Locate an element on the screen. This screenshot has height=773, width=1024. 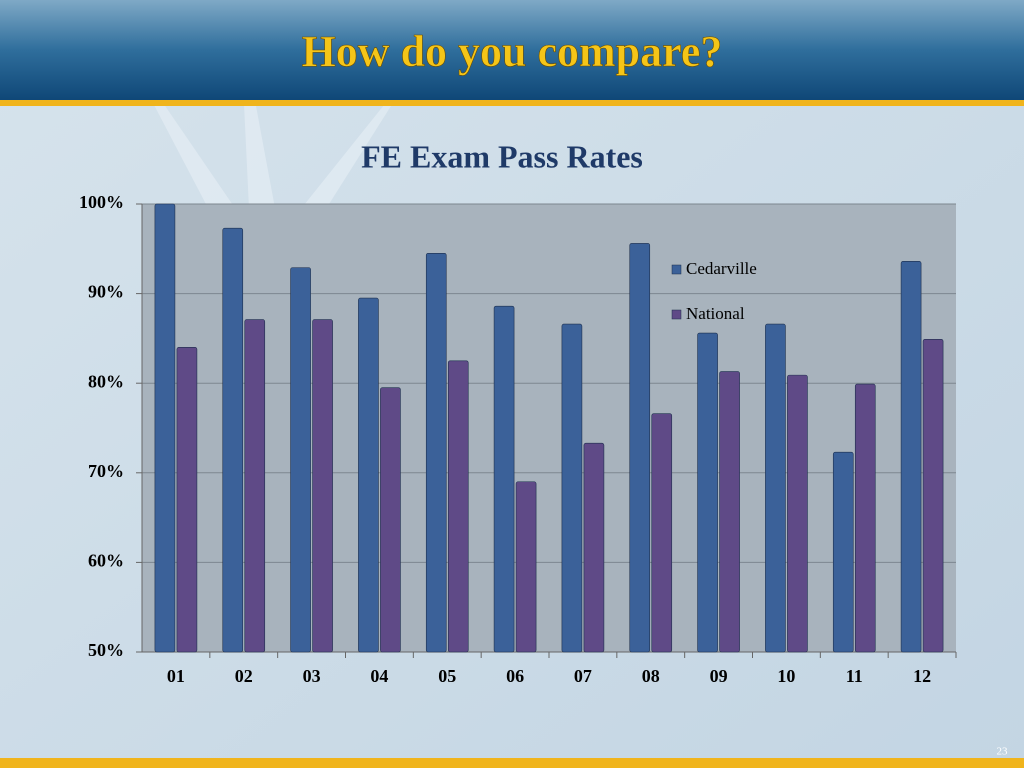
x-tick-label: 02 is located at coordinates (244, 676).